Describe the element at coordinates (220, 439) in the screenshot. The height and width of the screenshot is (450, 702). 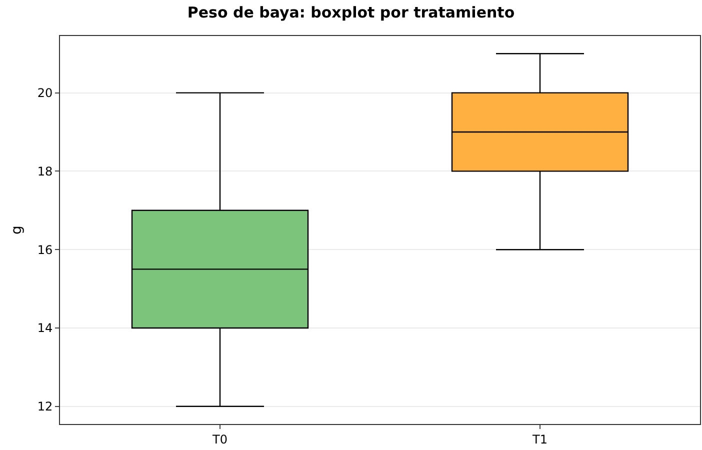
I see `x-tick-label: T0` at that location.